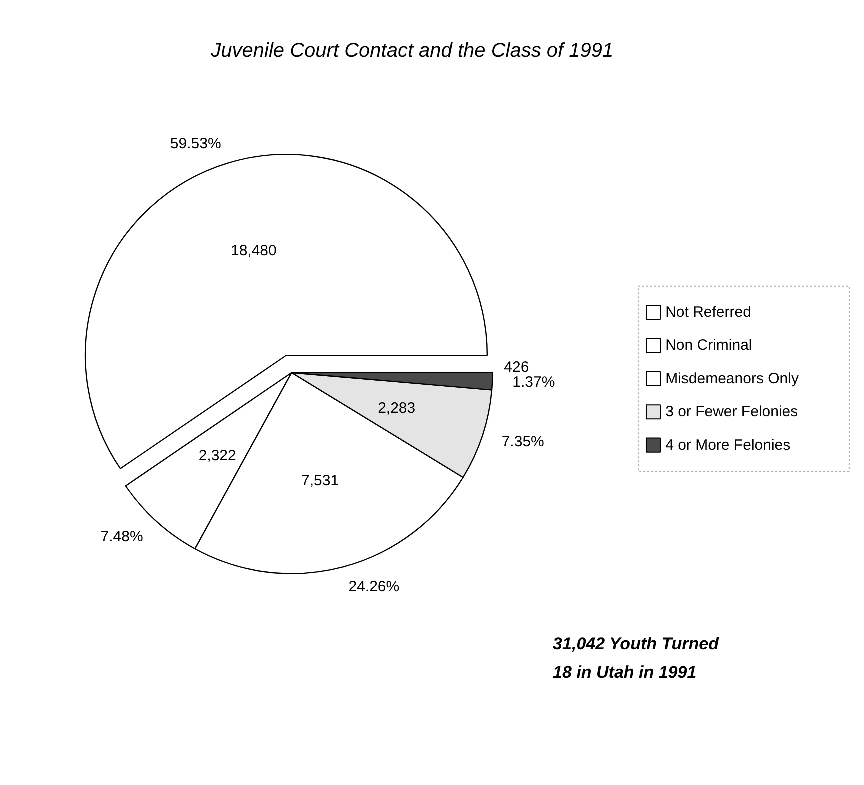 The image size is (864, 785). I want to click on legend-label: Misdemeanors Only, so click(733, 379).